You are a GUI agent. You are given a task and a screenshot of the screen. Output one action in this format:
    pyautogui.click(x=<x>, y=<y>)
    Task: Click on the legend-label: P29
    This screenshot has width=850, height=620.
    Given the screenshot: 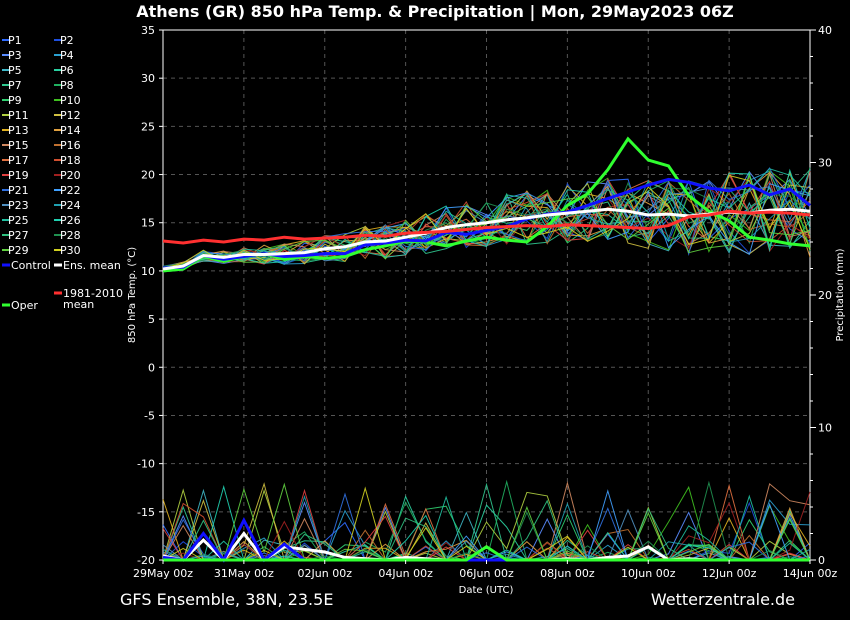 What is the action you would take?
    pyautogui.click(x=18, y=250)
    